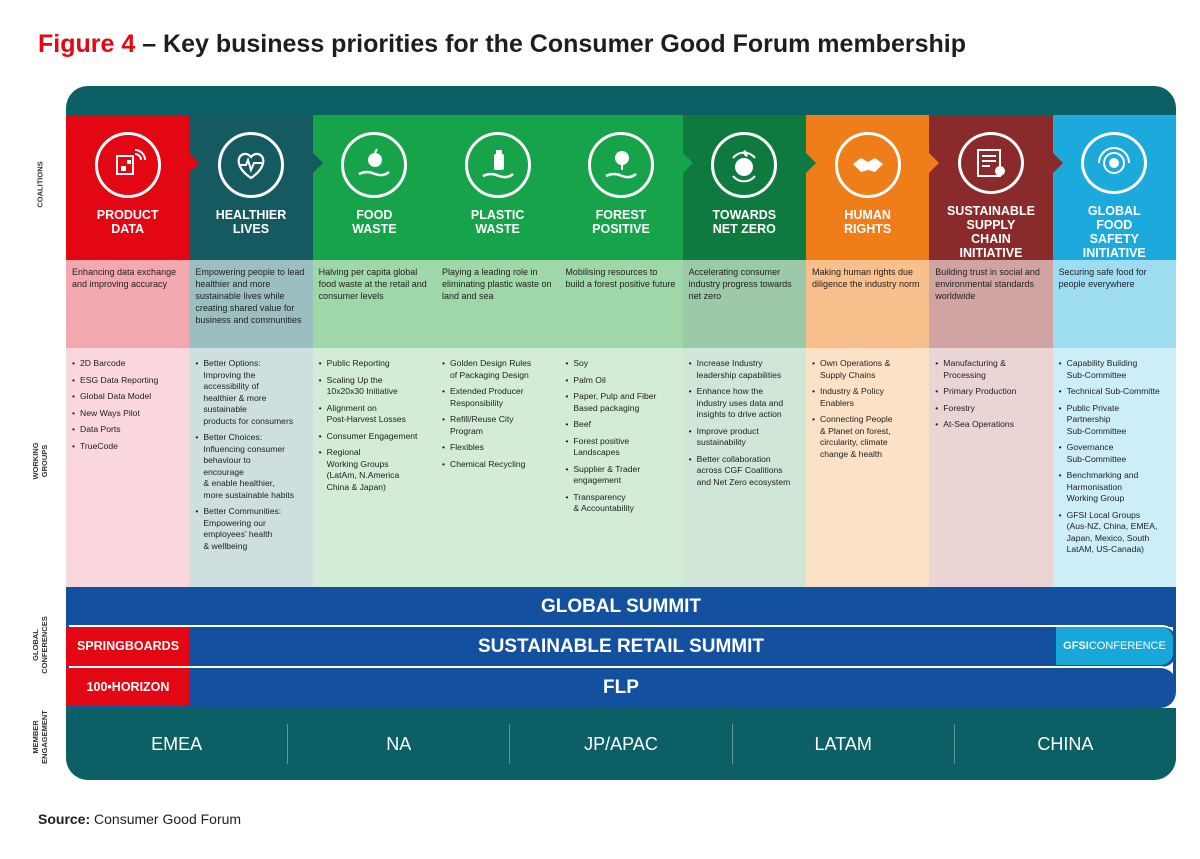 This screenshot has width=1200, height=859. Describe the element at coordinates (251, 222) in the screenshot. I see `coalition-name: HEALTHIER LIVES` at that location.